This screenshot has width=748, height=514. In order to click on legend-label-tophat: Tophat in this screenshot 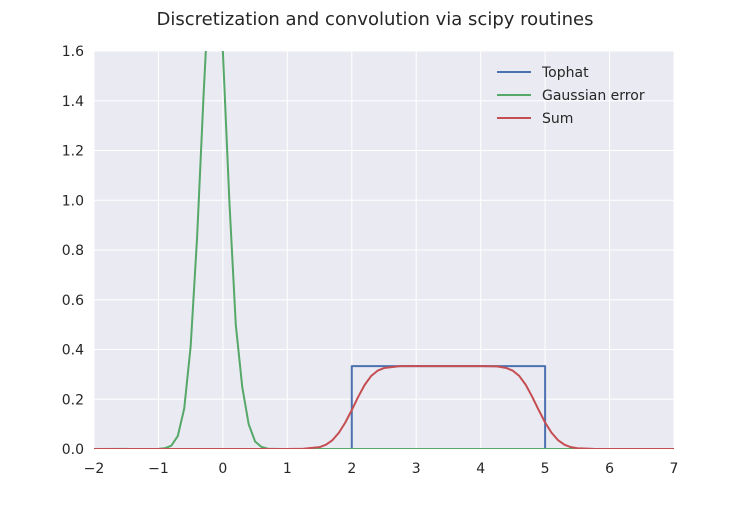, I will do `click(565, 73)`.